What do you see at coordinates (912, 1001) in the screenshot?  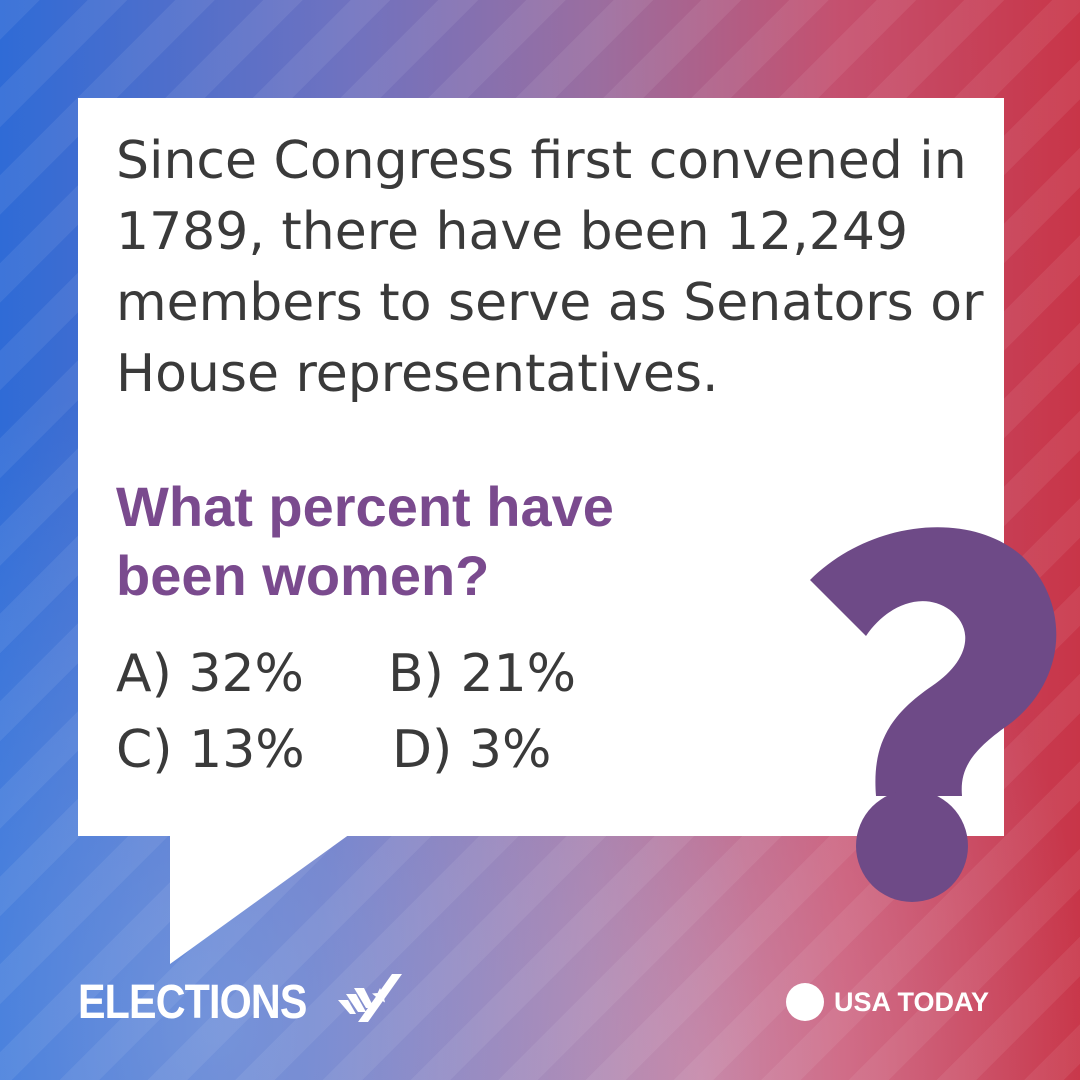 I see `publisher-wordmark: USA TODAY` at bounding box center [912, 1001].